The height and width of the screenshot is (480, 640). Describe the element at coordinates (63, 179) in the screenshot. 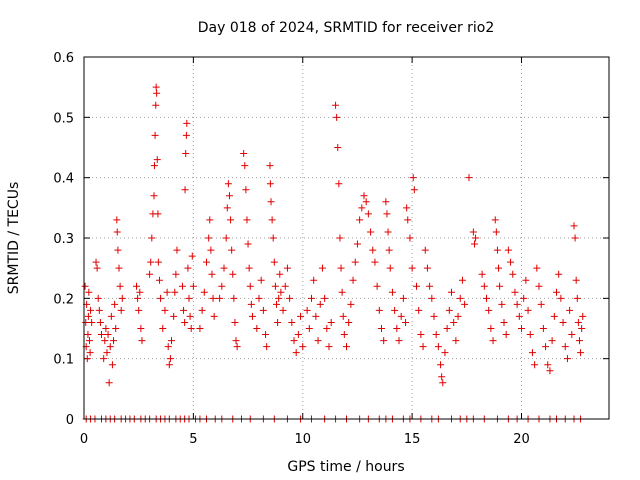

I see `y-tick-label: 0.4` at that location.